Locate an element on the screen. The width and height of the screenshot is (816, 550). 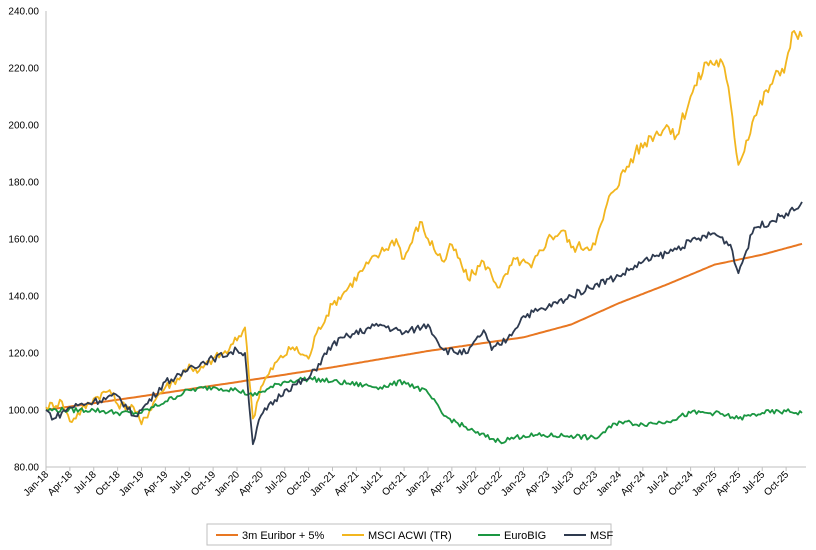
legend-entry: MSCI ACWI (TR) is located at coordinates (410, 536).